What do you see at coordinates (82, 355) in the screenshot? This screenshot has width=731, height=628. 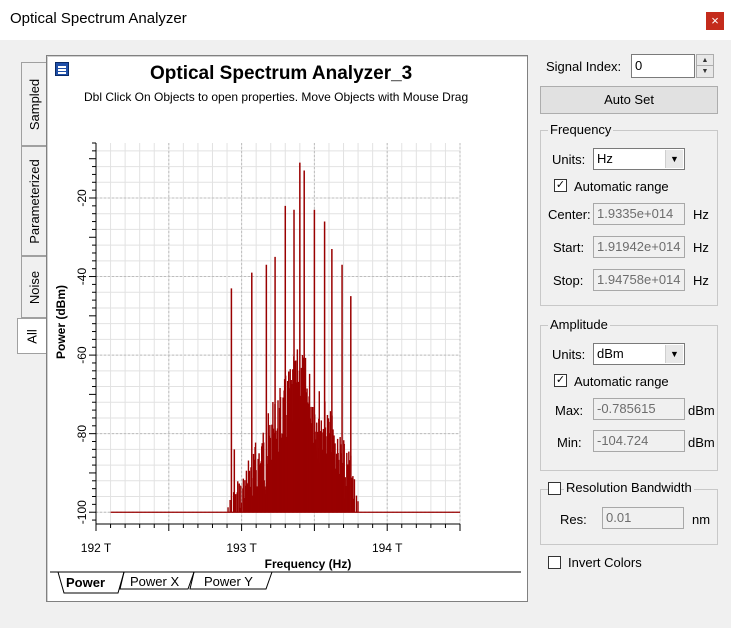 I see `y-tick-label: -60` at bounding box center [82, 355].